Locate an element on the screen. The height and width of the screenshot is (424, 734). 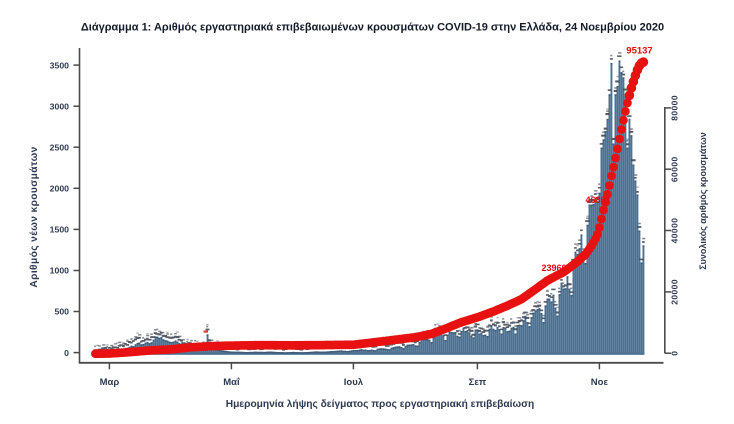
svg-text: Ιουλ is located at coordinates (354, 382).